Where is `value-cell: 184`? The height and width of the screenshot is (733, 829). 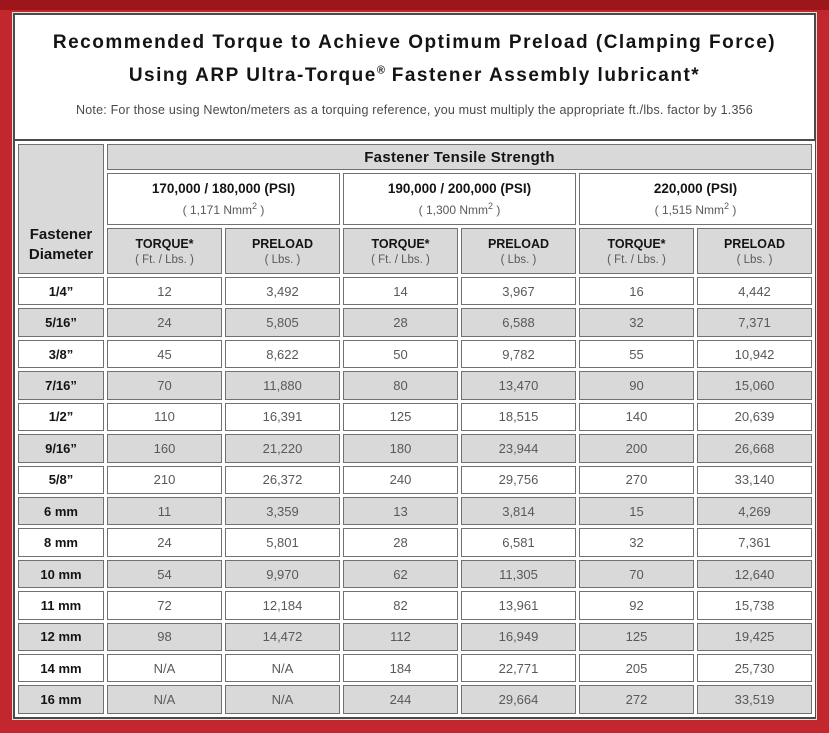
value-cell: 184 is located at coordinates (400, 668).